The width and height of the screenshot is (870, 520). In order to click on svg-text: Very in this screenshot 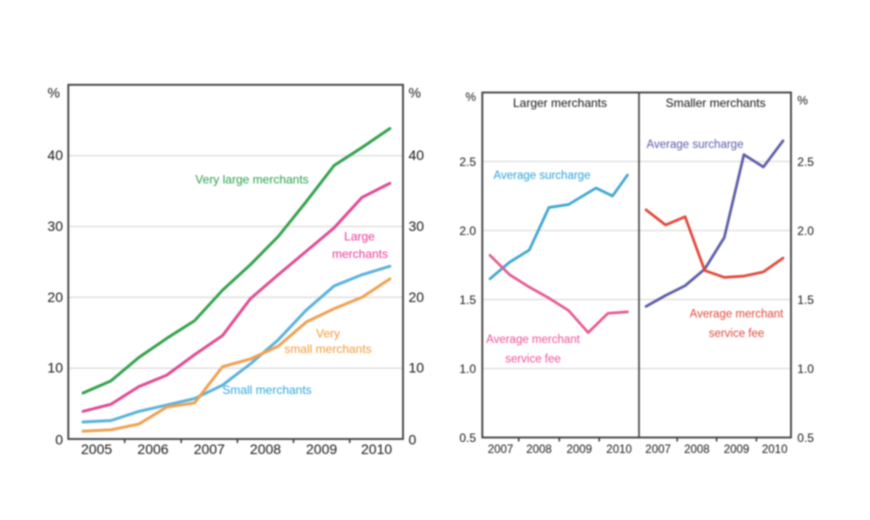, I will do `click(328, 334)`.